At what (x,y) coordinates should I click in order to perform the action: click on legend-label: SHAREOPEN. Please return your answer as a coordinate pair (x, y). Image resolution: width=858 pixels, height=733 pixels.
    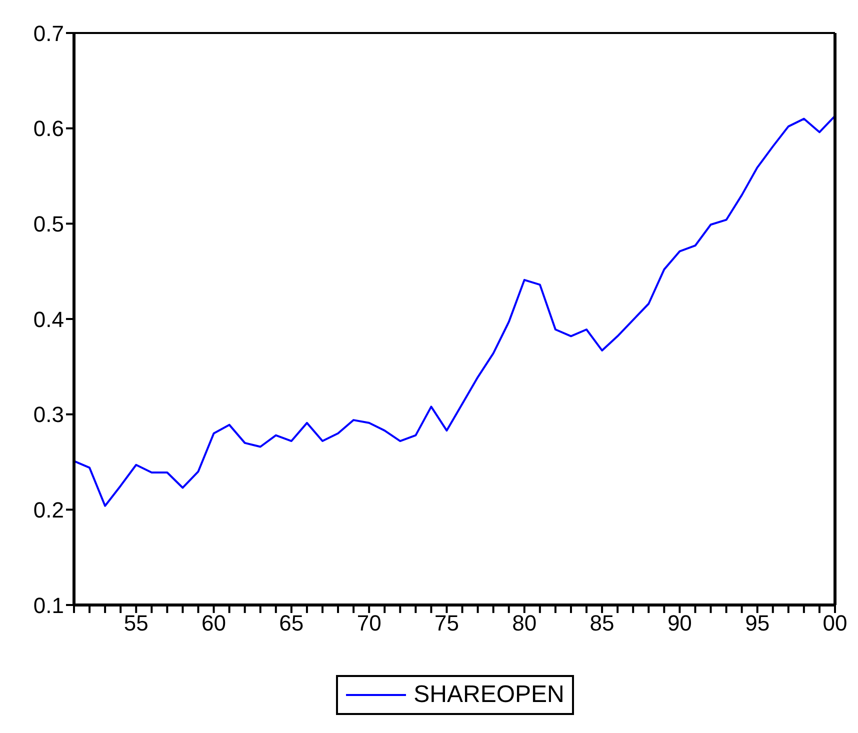
    Looking at the image, I should click on (489, 695).